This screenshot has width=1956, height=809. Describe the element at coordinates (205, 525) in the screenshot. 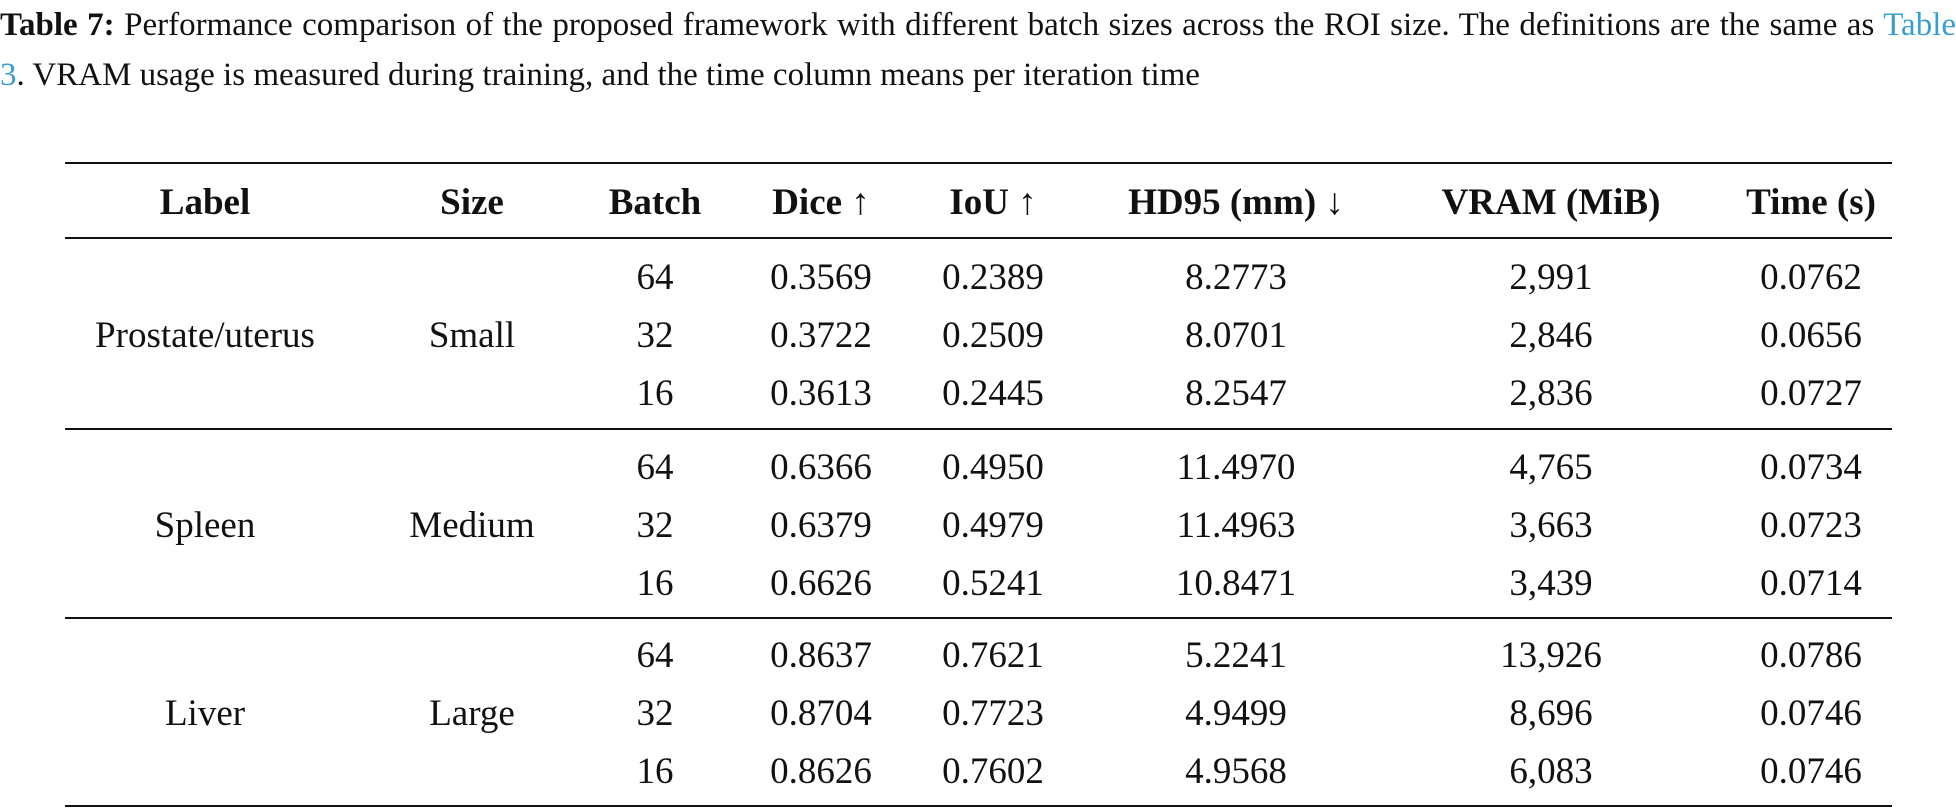

I see `label-cell: Spleen` at that location.